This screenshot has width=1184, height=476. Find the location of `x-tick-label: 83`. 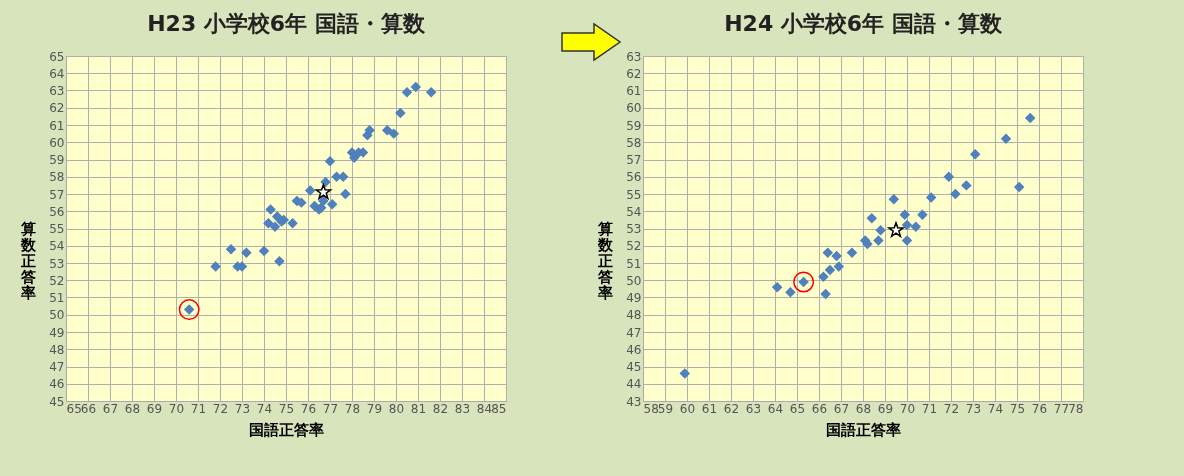

x-tick-label: 83 is located at coordinates (462, 408).